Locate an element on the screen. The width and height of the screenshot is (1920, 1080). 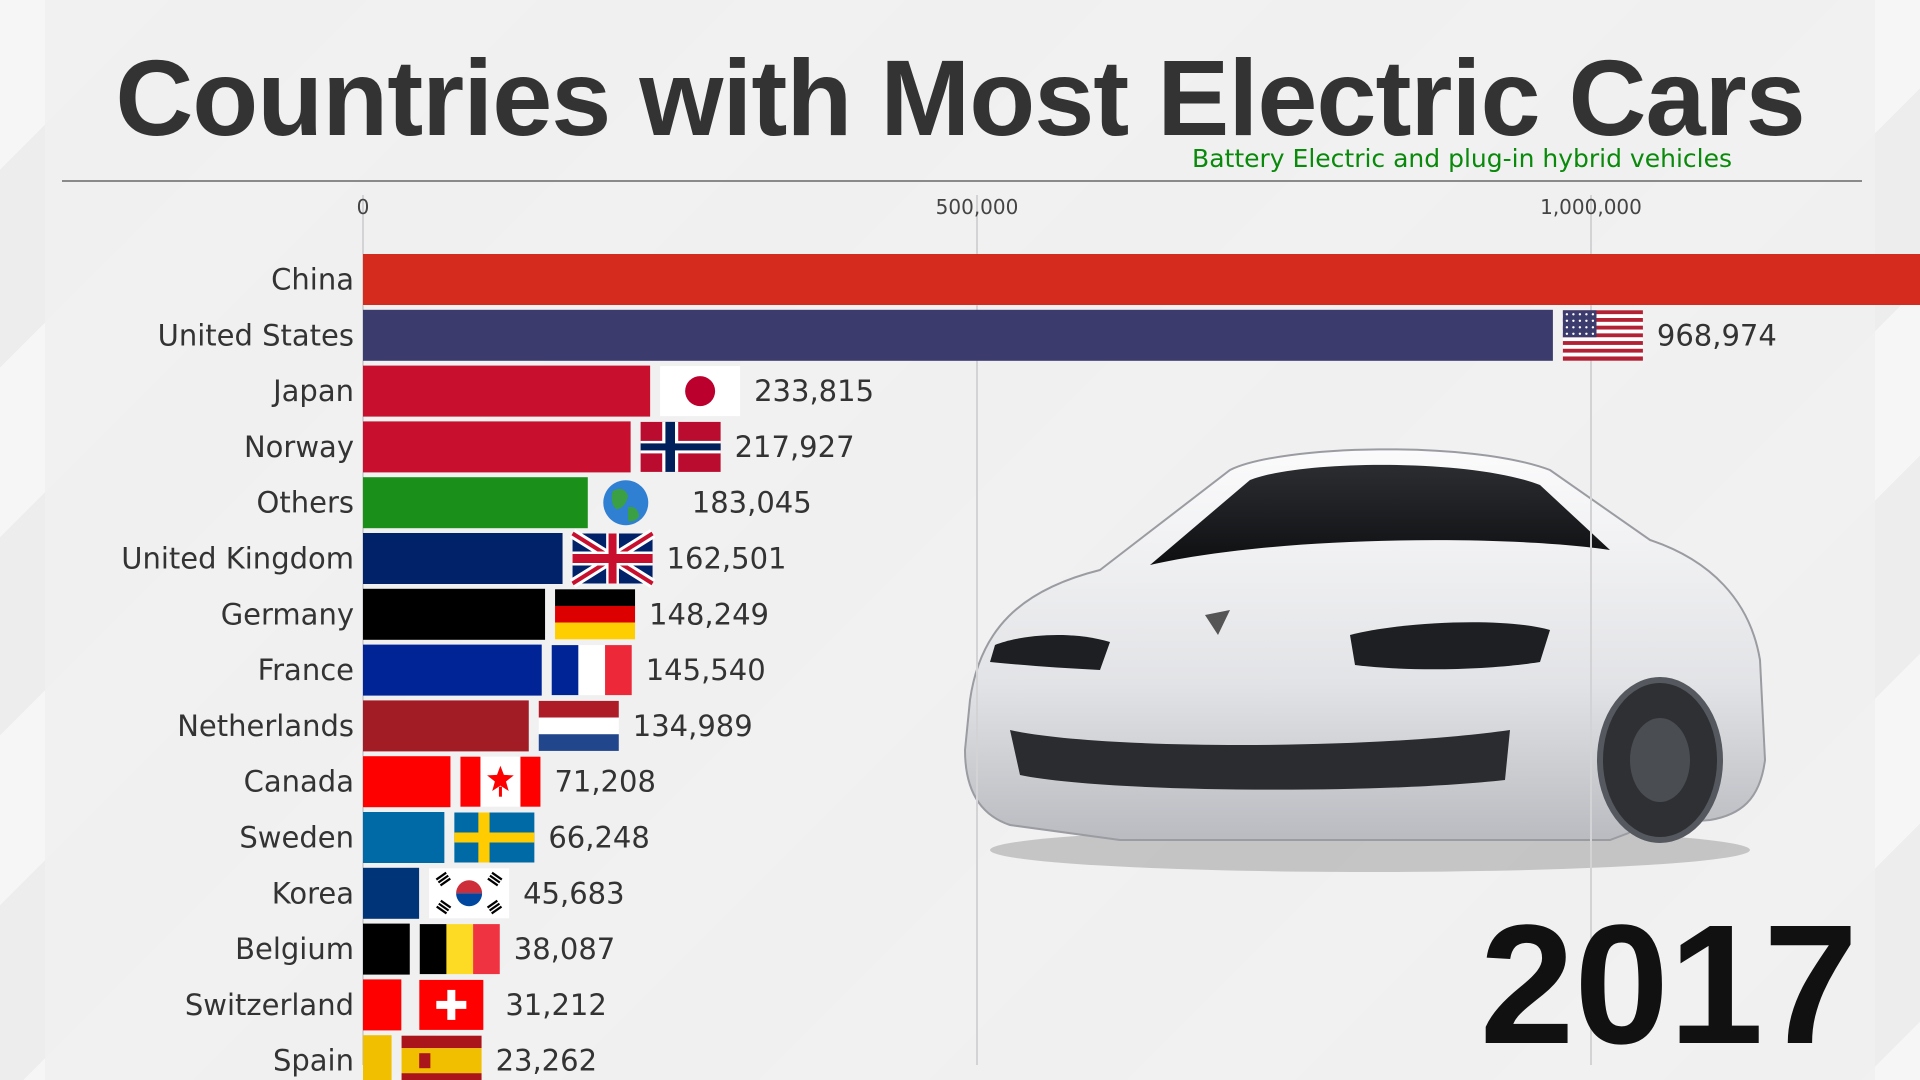
category-label: Norway is located at coordinates (299, 447).